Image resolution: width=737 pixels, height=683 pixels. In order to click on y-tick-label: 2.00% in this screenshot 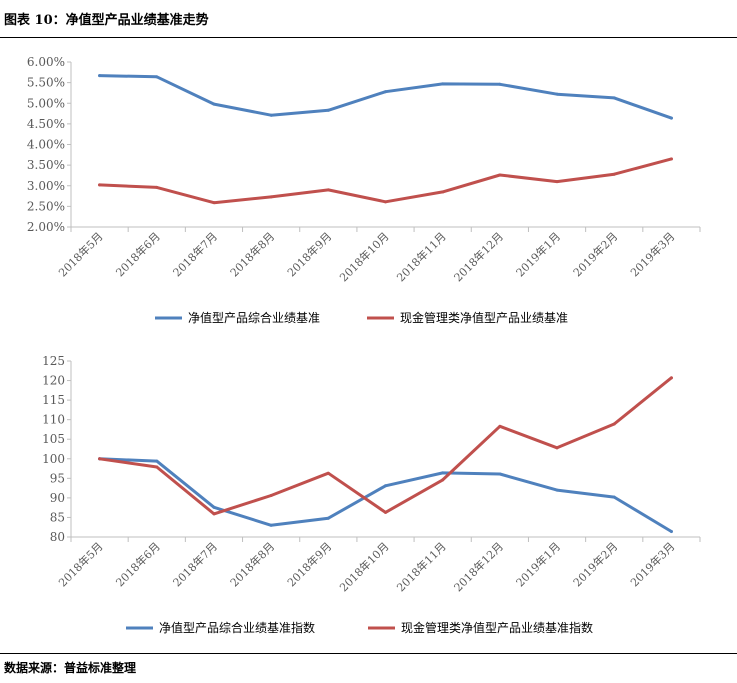, I will do `click(46, 227)`.